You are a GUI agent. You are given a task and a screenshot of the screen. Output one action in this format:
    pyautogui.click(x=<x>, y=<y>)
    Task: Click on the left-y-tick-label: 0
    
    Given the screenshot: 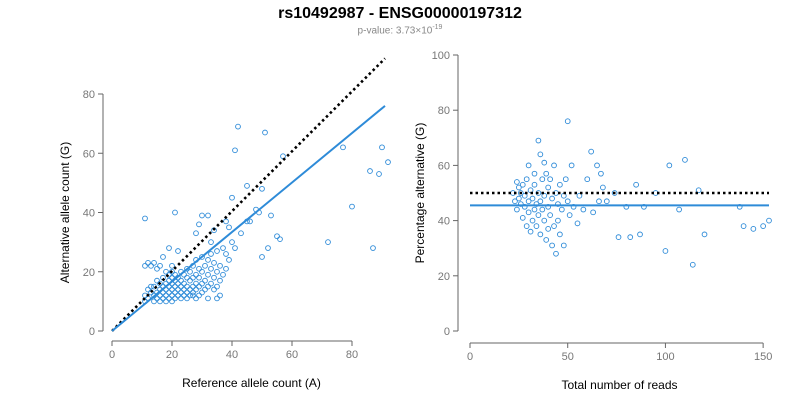 What is the action you would take?
    pyautogui.click(x=92, y=332)
    